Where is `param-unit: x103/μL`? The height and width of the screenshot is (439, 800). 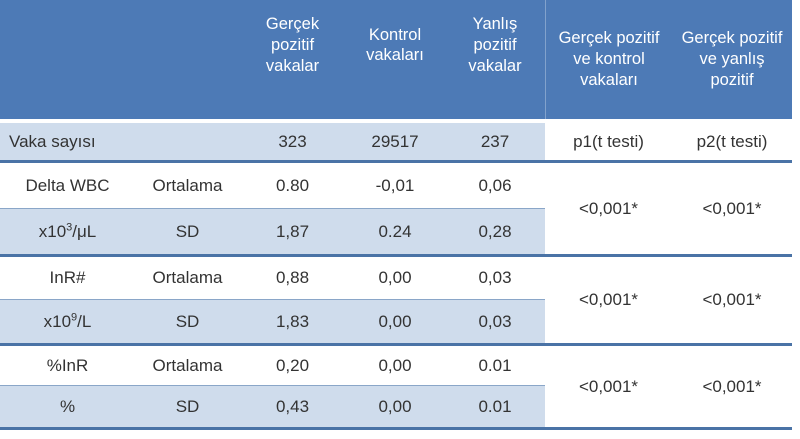 param-unit: x103/μL is located at coordinates (67, 231).